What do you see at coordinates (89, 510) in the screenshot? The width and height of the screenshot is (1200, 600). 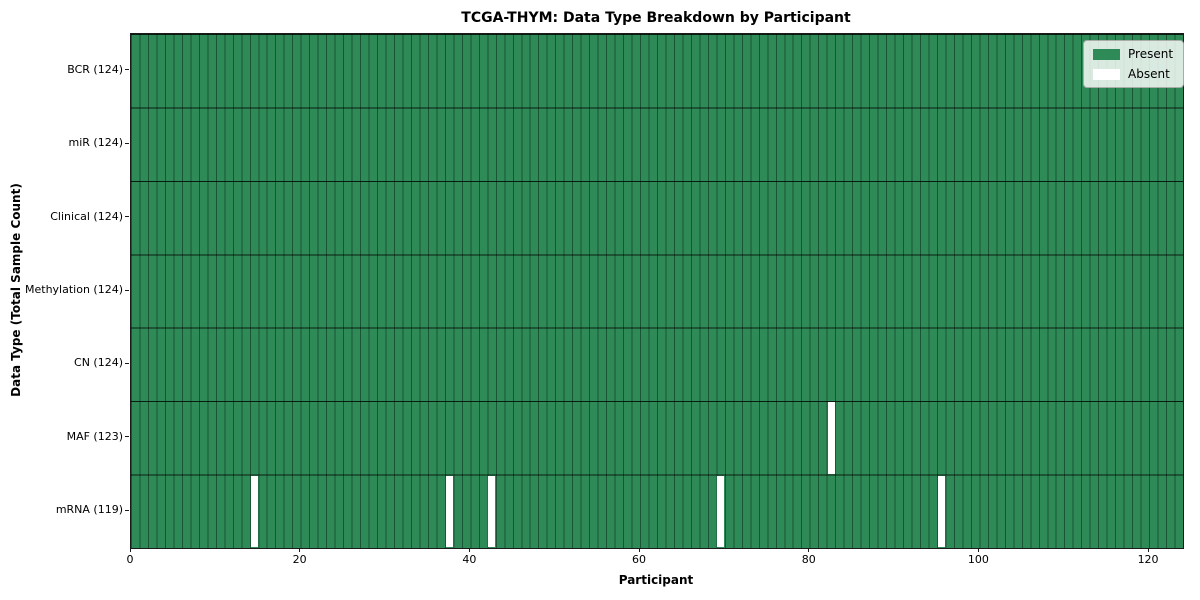 I see `y-tick-label: mRNA (119)` at bounding box center [89, 510].